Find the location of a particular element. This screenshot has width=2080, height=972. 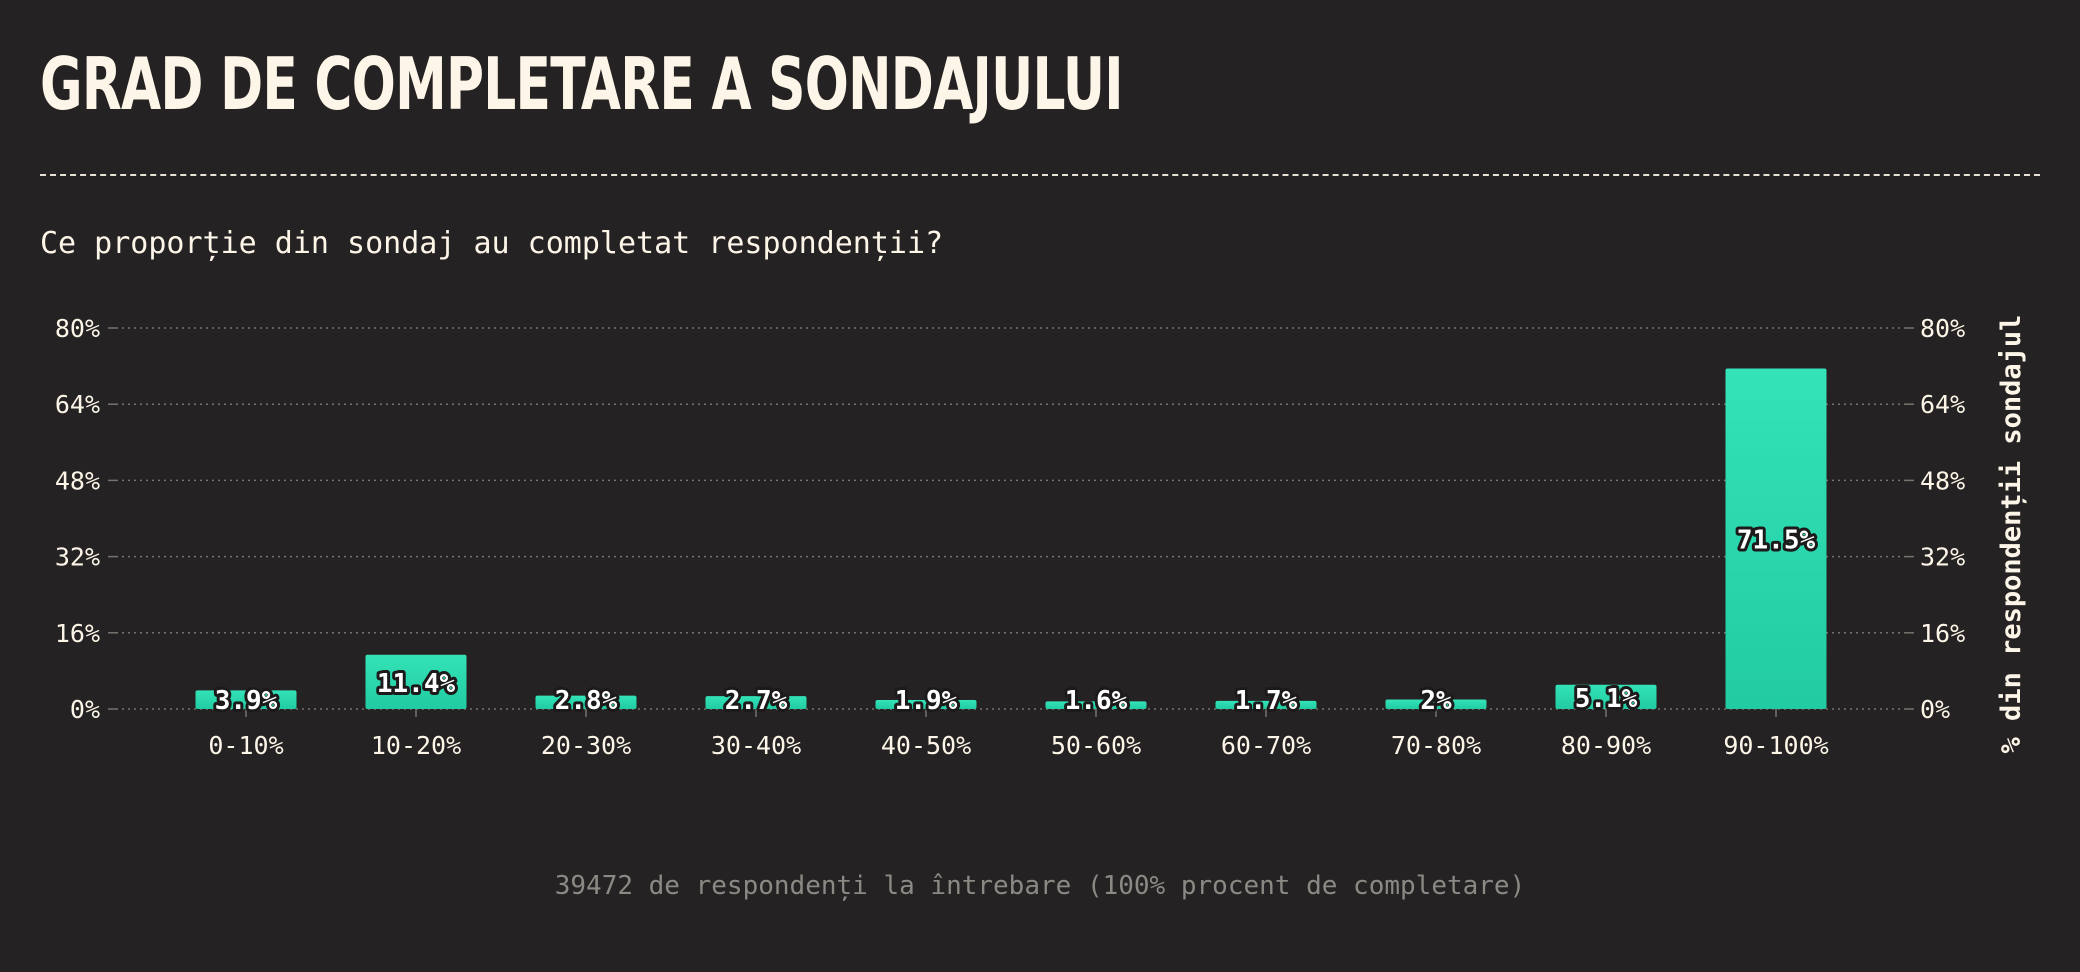

data-label: 1.7% is located at coordinates (1266, 701).